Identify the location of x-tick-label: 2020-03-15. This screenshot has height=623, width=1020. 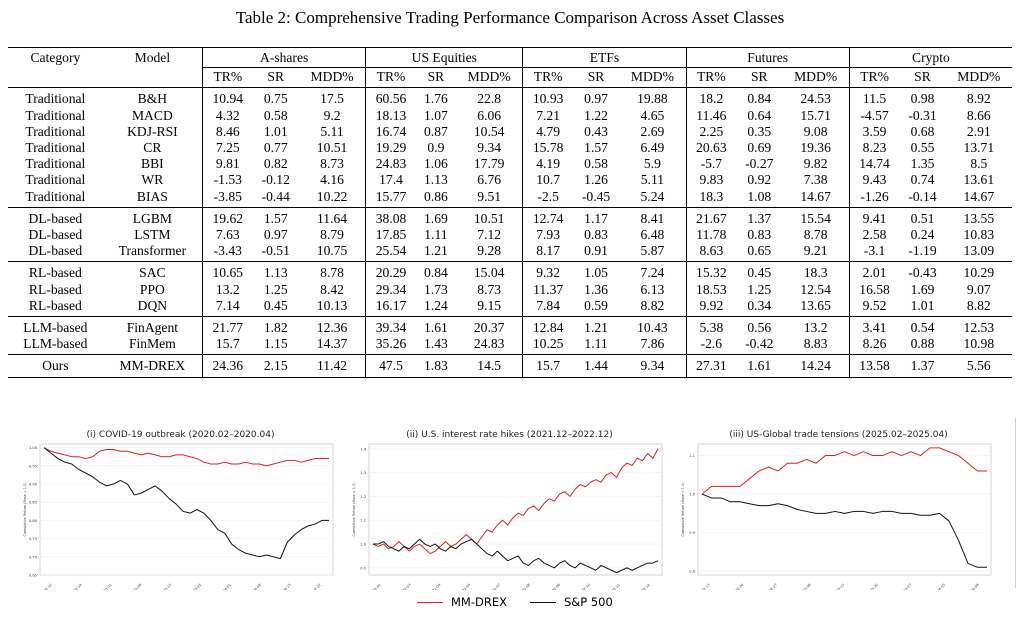
(163, 586).